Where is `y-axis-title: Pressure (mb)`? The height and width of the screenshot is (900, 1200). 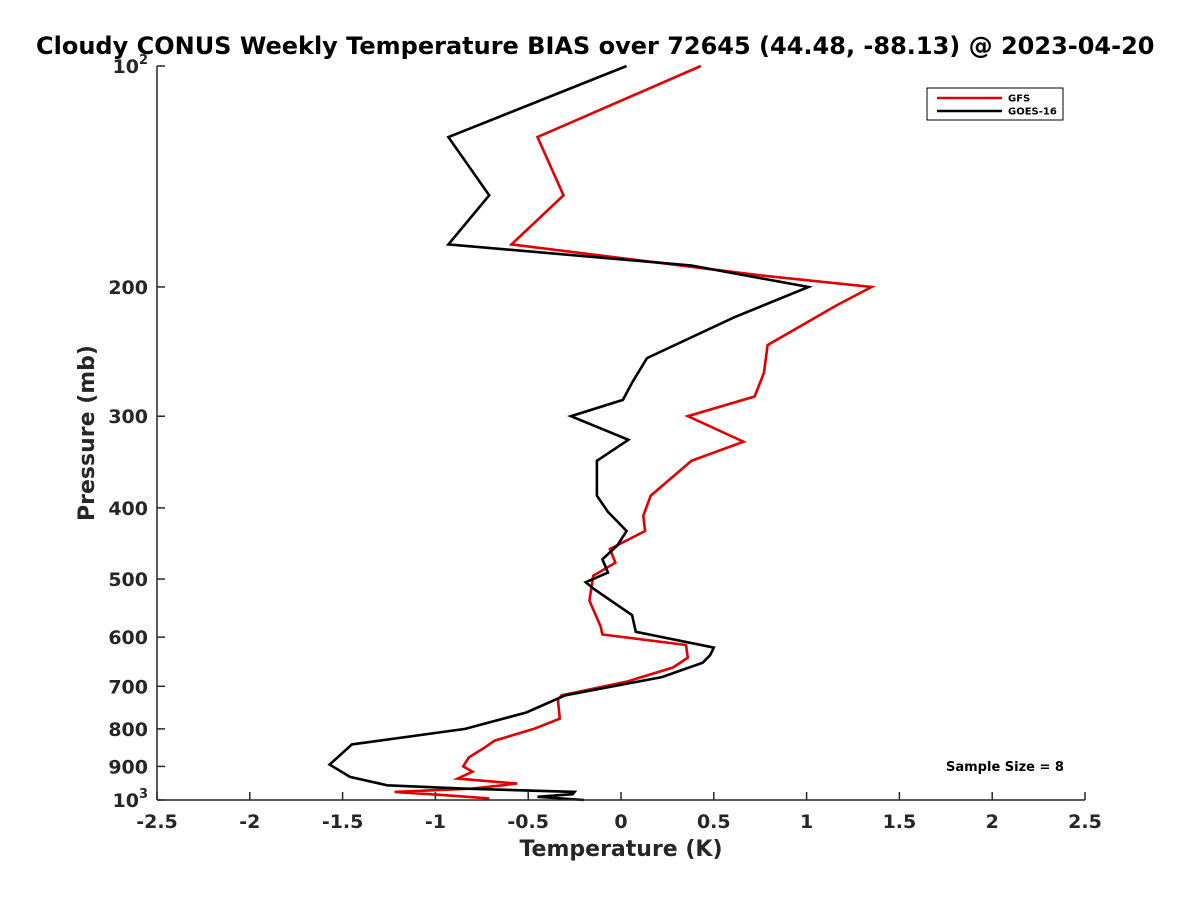
y-axis-title: Pressure (mb) is located at coordinates (87, 433).